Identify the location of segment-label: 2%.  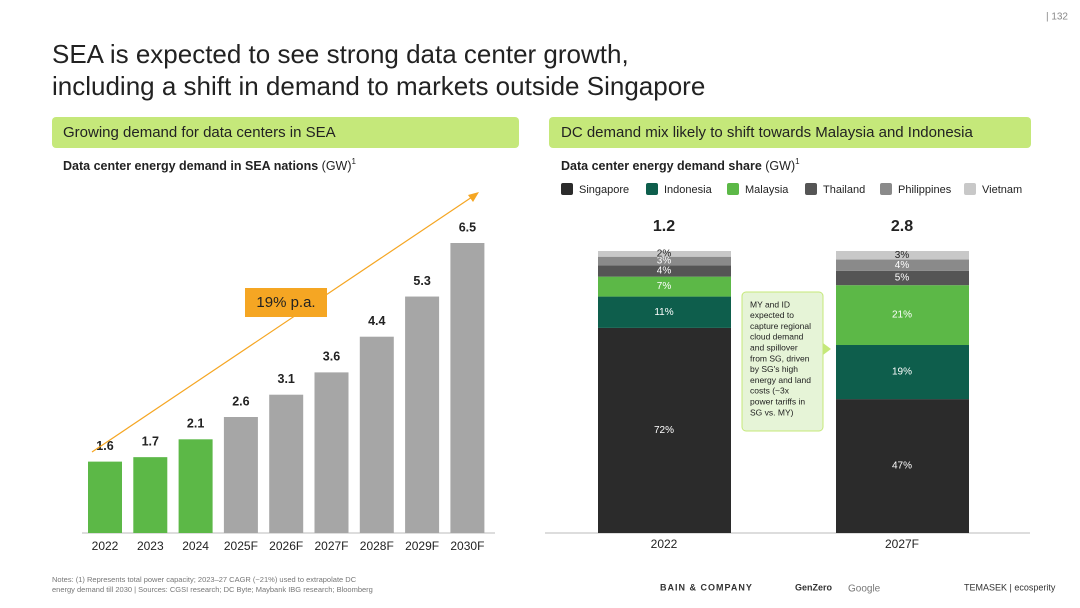
(664, 253).